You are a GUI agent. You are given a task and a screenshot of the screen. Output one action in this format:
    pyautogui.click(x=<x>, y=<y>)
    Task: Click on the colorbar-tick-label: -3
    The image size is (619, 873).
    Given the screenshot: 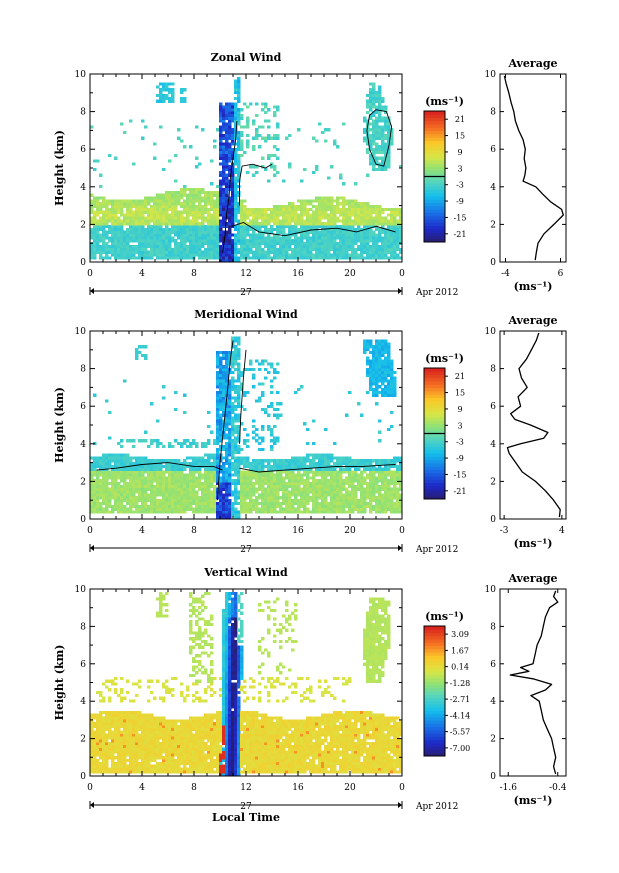 What is the action you would take?
    pyautogui.click(x=460, y=185)
    